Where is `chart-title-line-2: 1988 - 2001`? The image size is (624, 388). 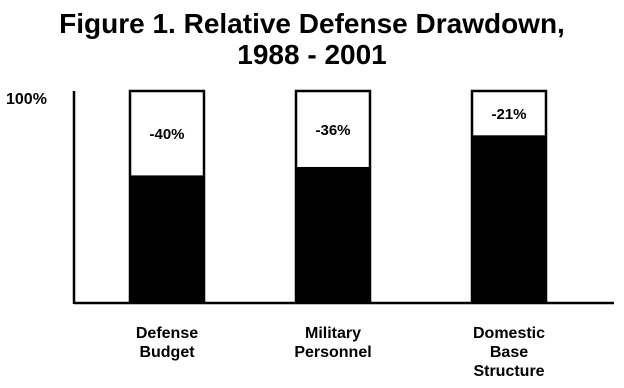 chart-title-line-2: 1988 - 2001 is located at coordinates (312, 54).